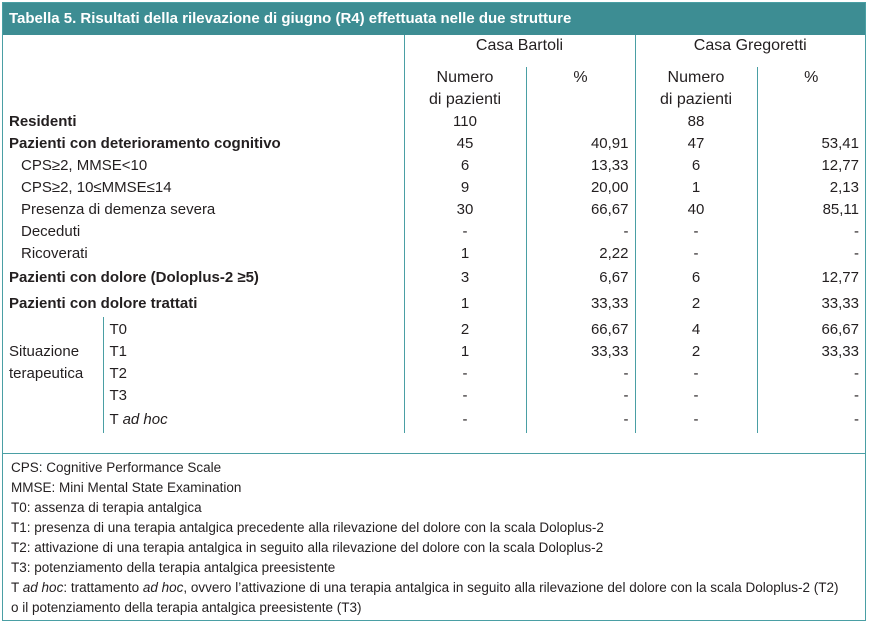  Describe the element at coordinates (464, 144) in the screenshot. I see `cell-value: 45` at that location.